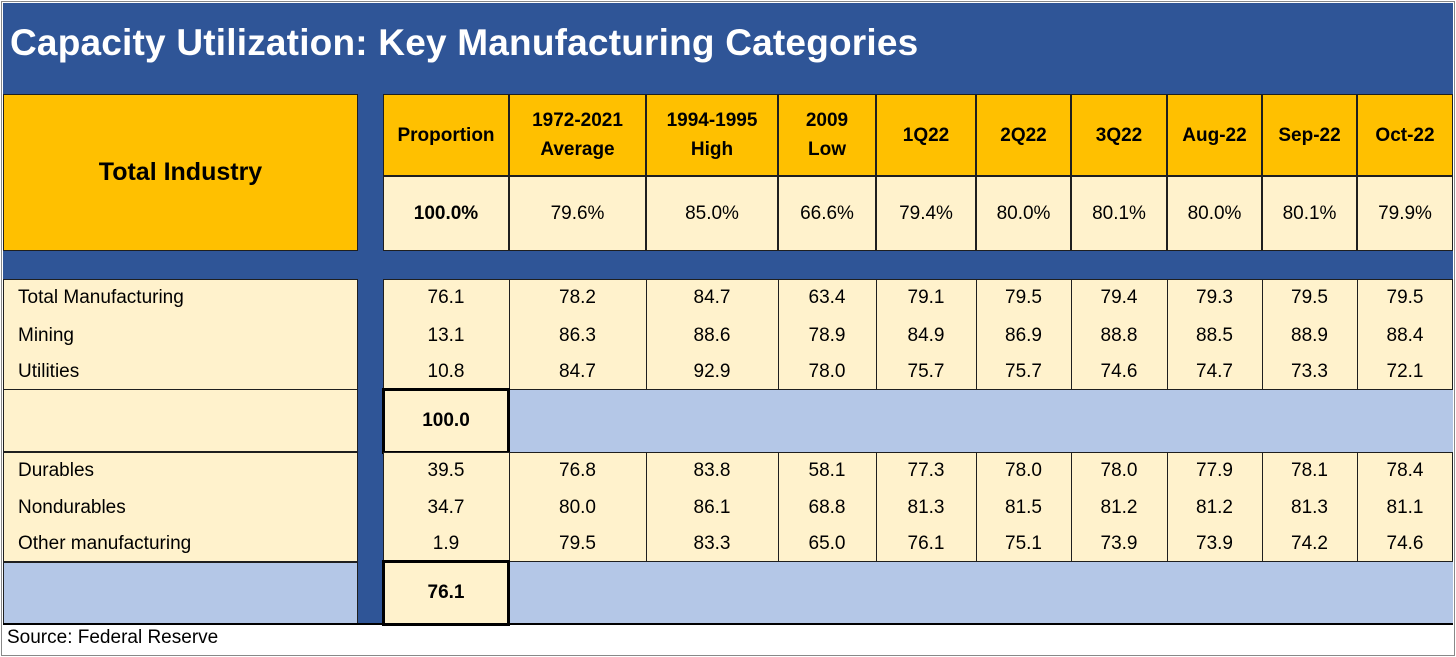 The width and height of the screenshot is (1456, 657). What do you see at coordinates (1309, 371) in the screenshot?
I see `row-value: 73.3` at bounding box center [1309, 371].